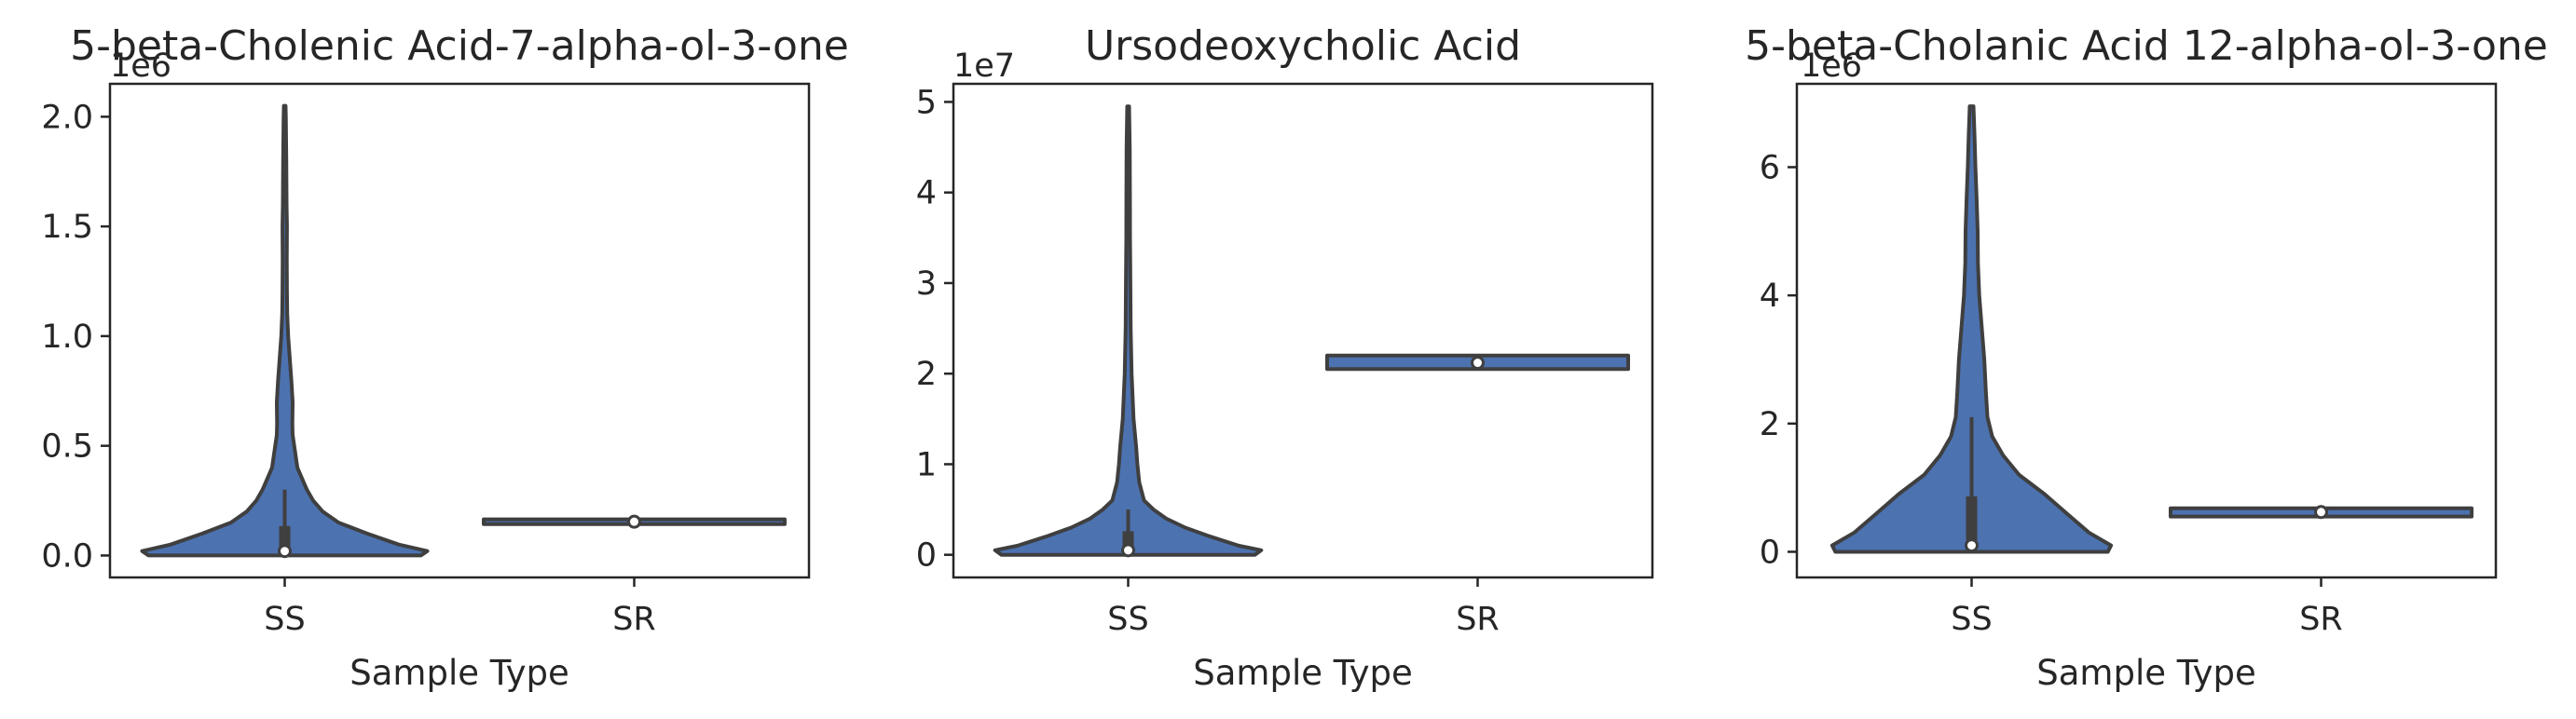  Describe the element at coordinates (67, 556) in the screenshot. I see `y-tick-label: 0.0` at that location.